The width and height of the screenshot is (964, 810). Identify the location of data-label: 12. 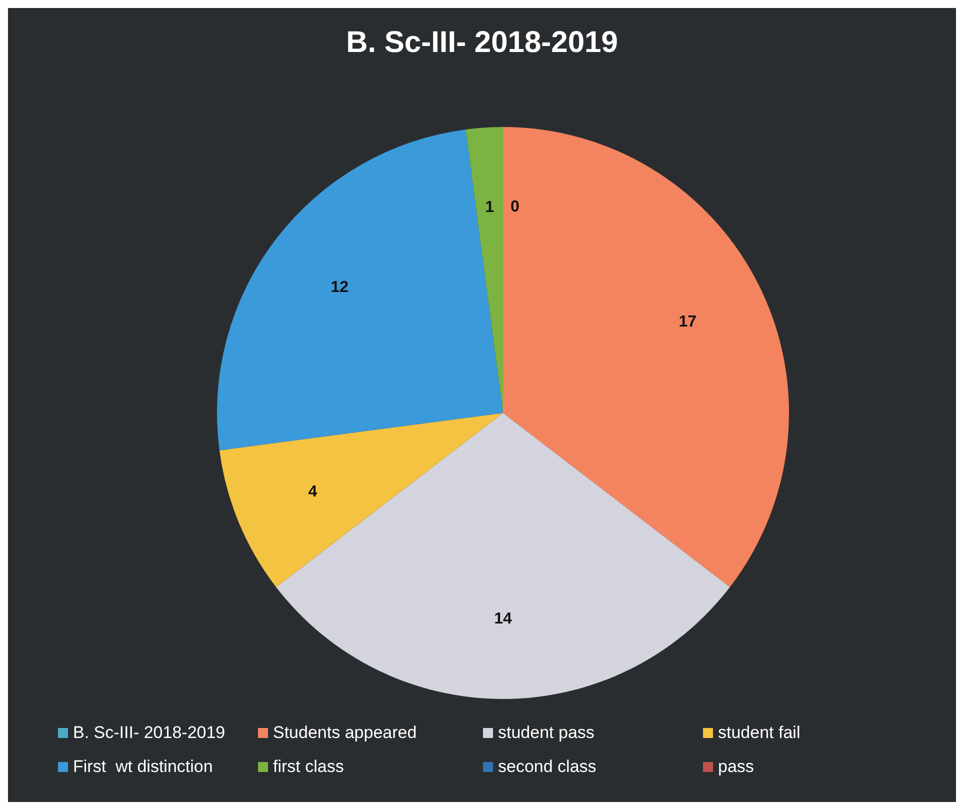
(339, 287).